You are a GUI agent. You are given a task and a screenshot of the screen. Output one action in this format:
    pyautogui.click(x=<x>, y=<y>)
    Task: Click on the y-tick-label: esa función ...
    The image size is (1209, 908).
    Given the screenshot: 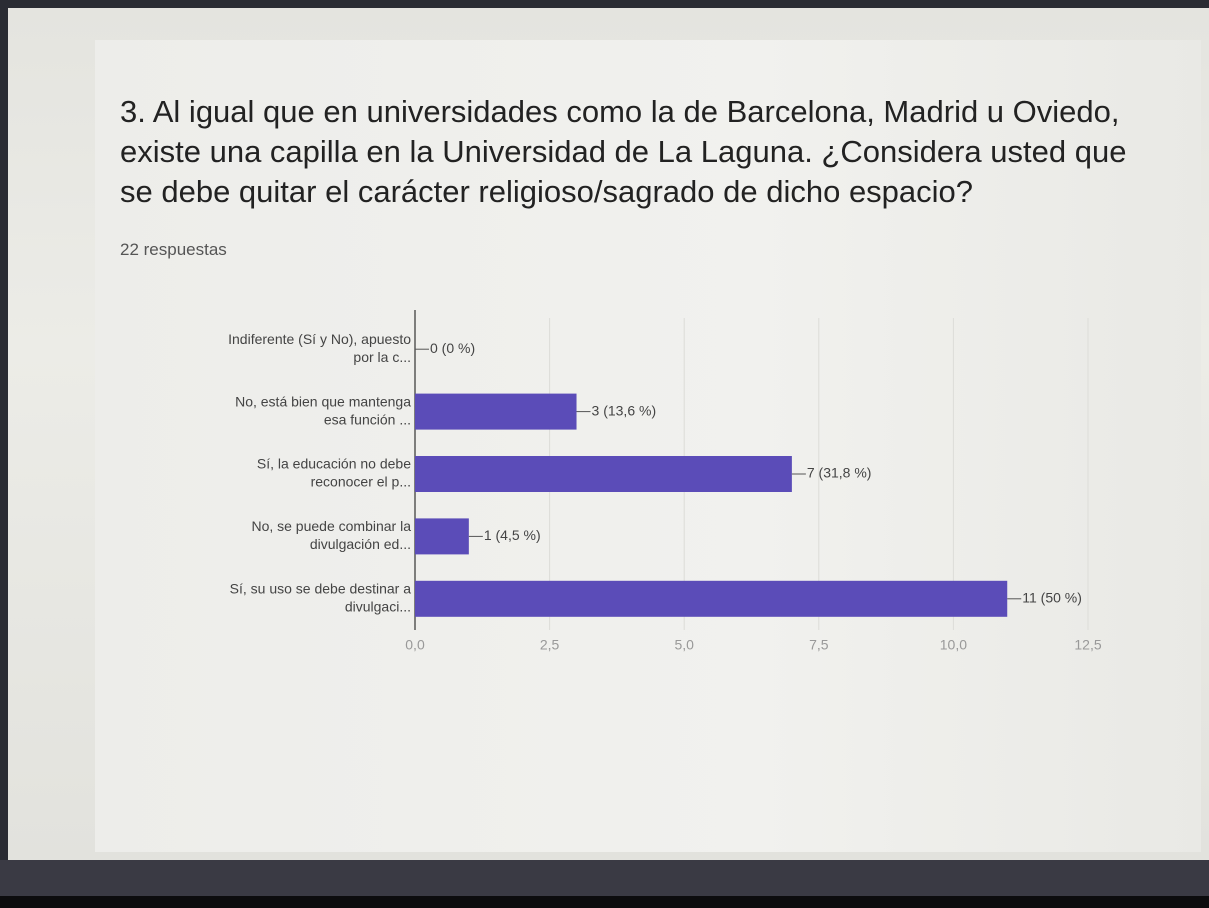 What is the action you would take?
    pyautogui.click(x=367, y=419)
    